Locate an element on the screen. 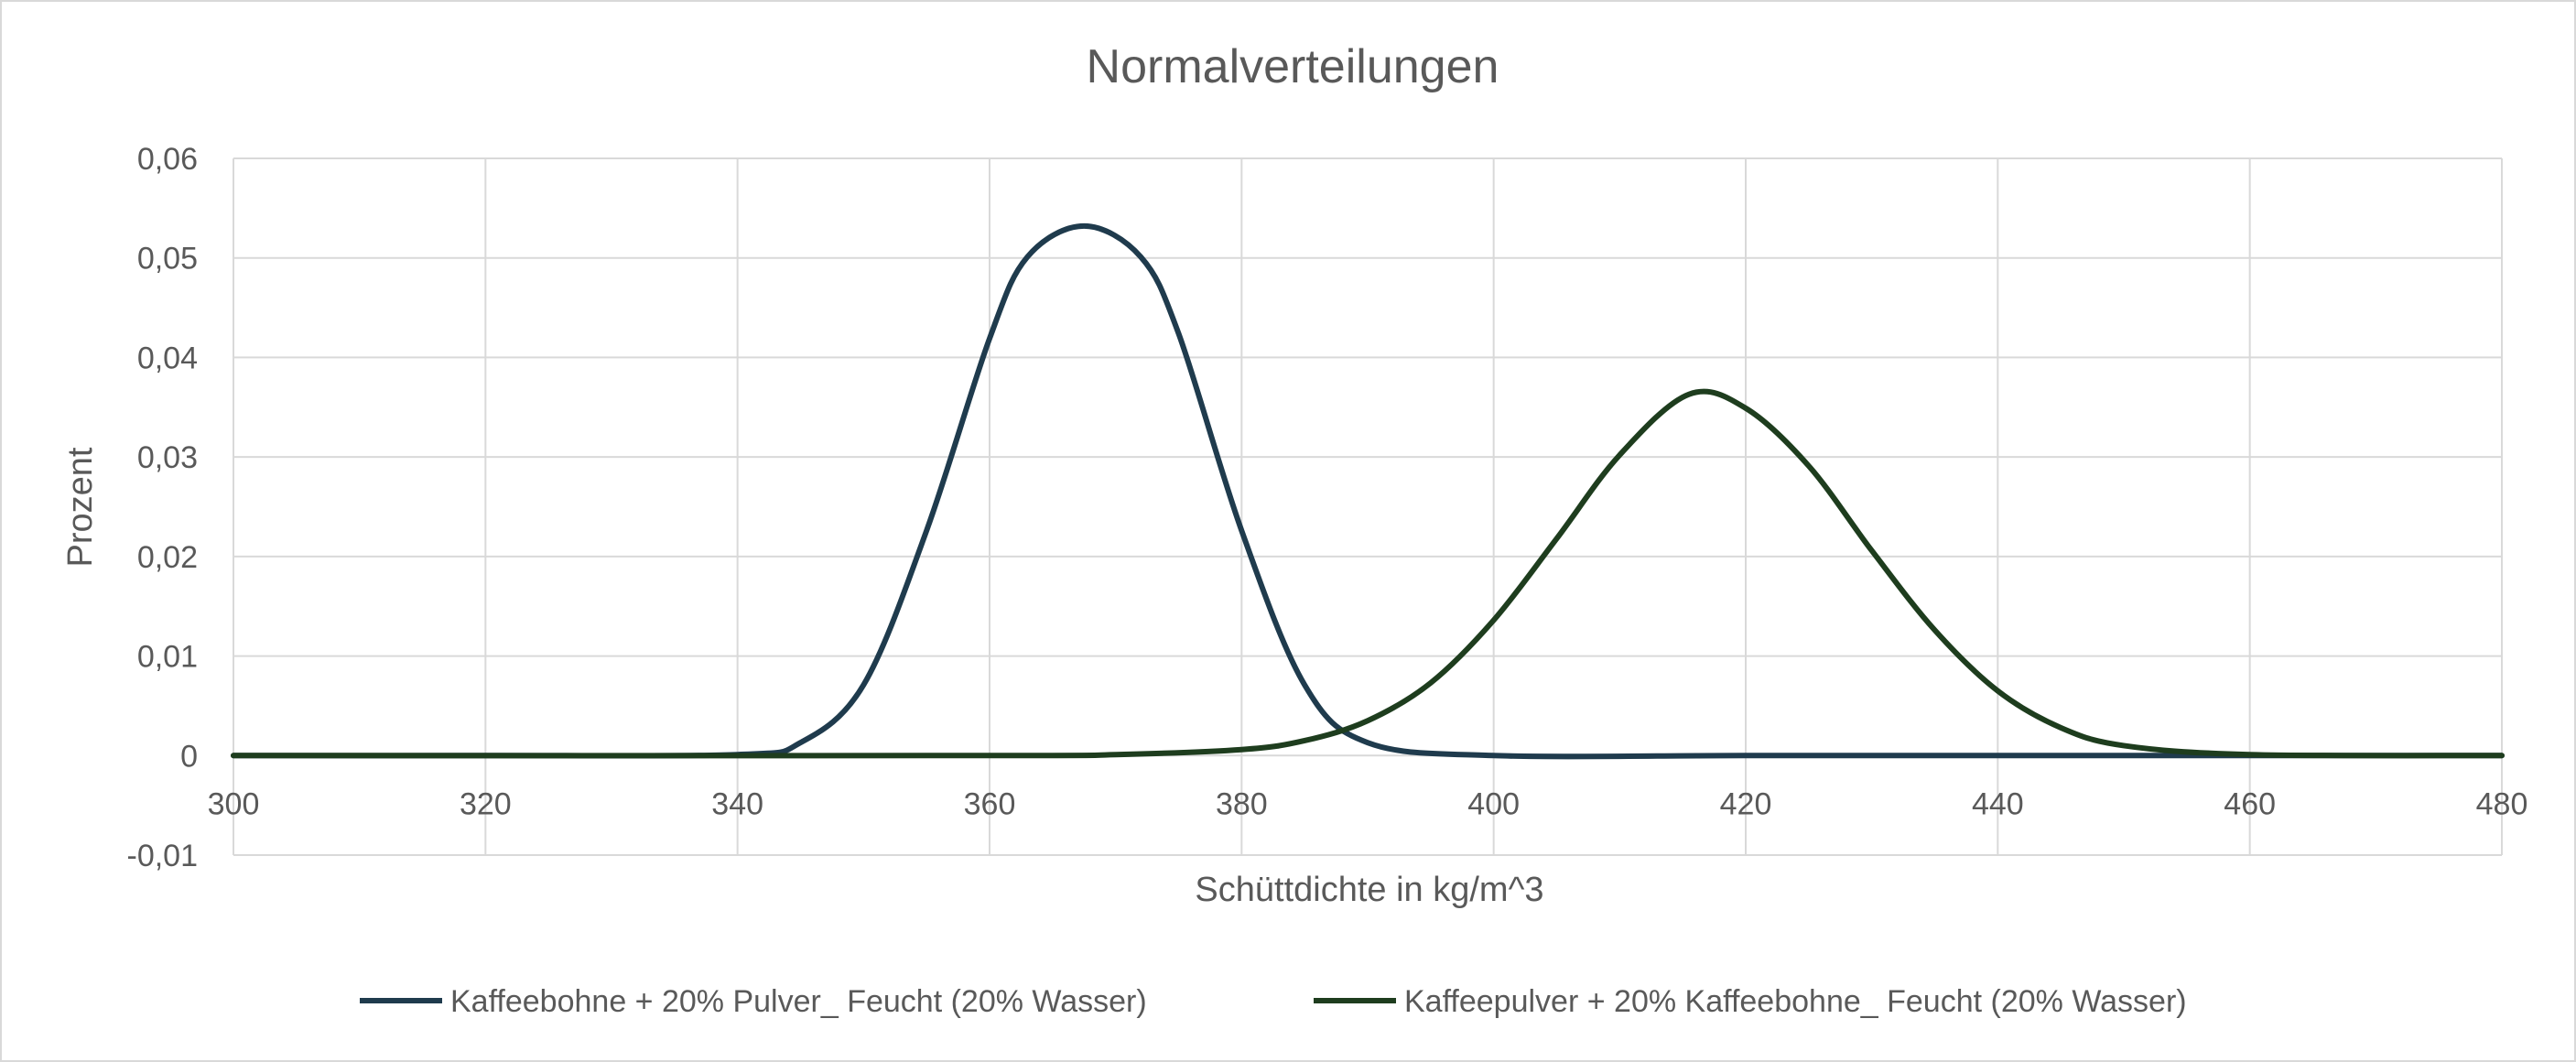 Image resolution: width=2576 pixels, height=1062 pixels. x-axis-label: Schüttdichte in kg/m^3 is located at coordinates (1369, 890).